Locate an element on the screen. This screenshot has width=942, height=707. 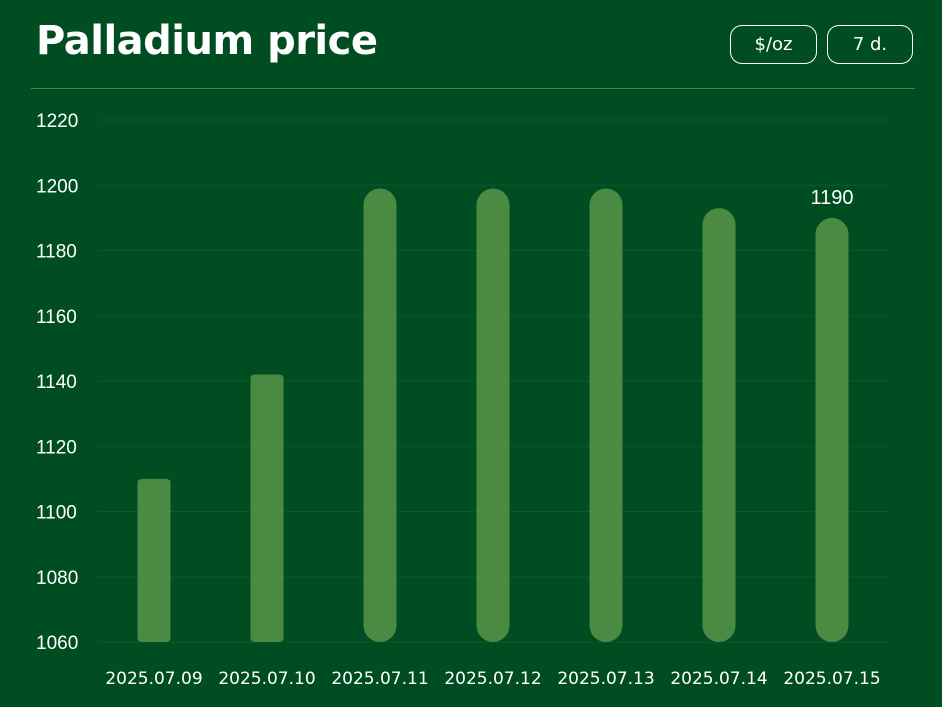
page-title: Palladium price is located at coordinates (207, 41).